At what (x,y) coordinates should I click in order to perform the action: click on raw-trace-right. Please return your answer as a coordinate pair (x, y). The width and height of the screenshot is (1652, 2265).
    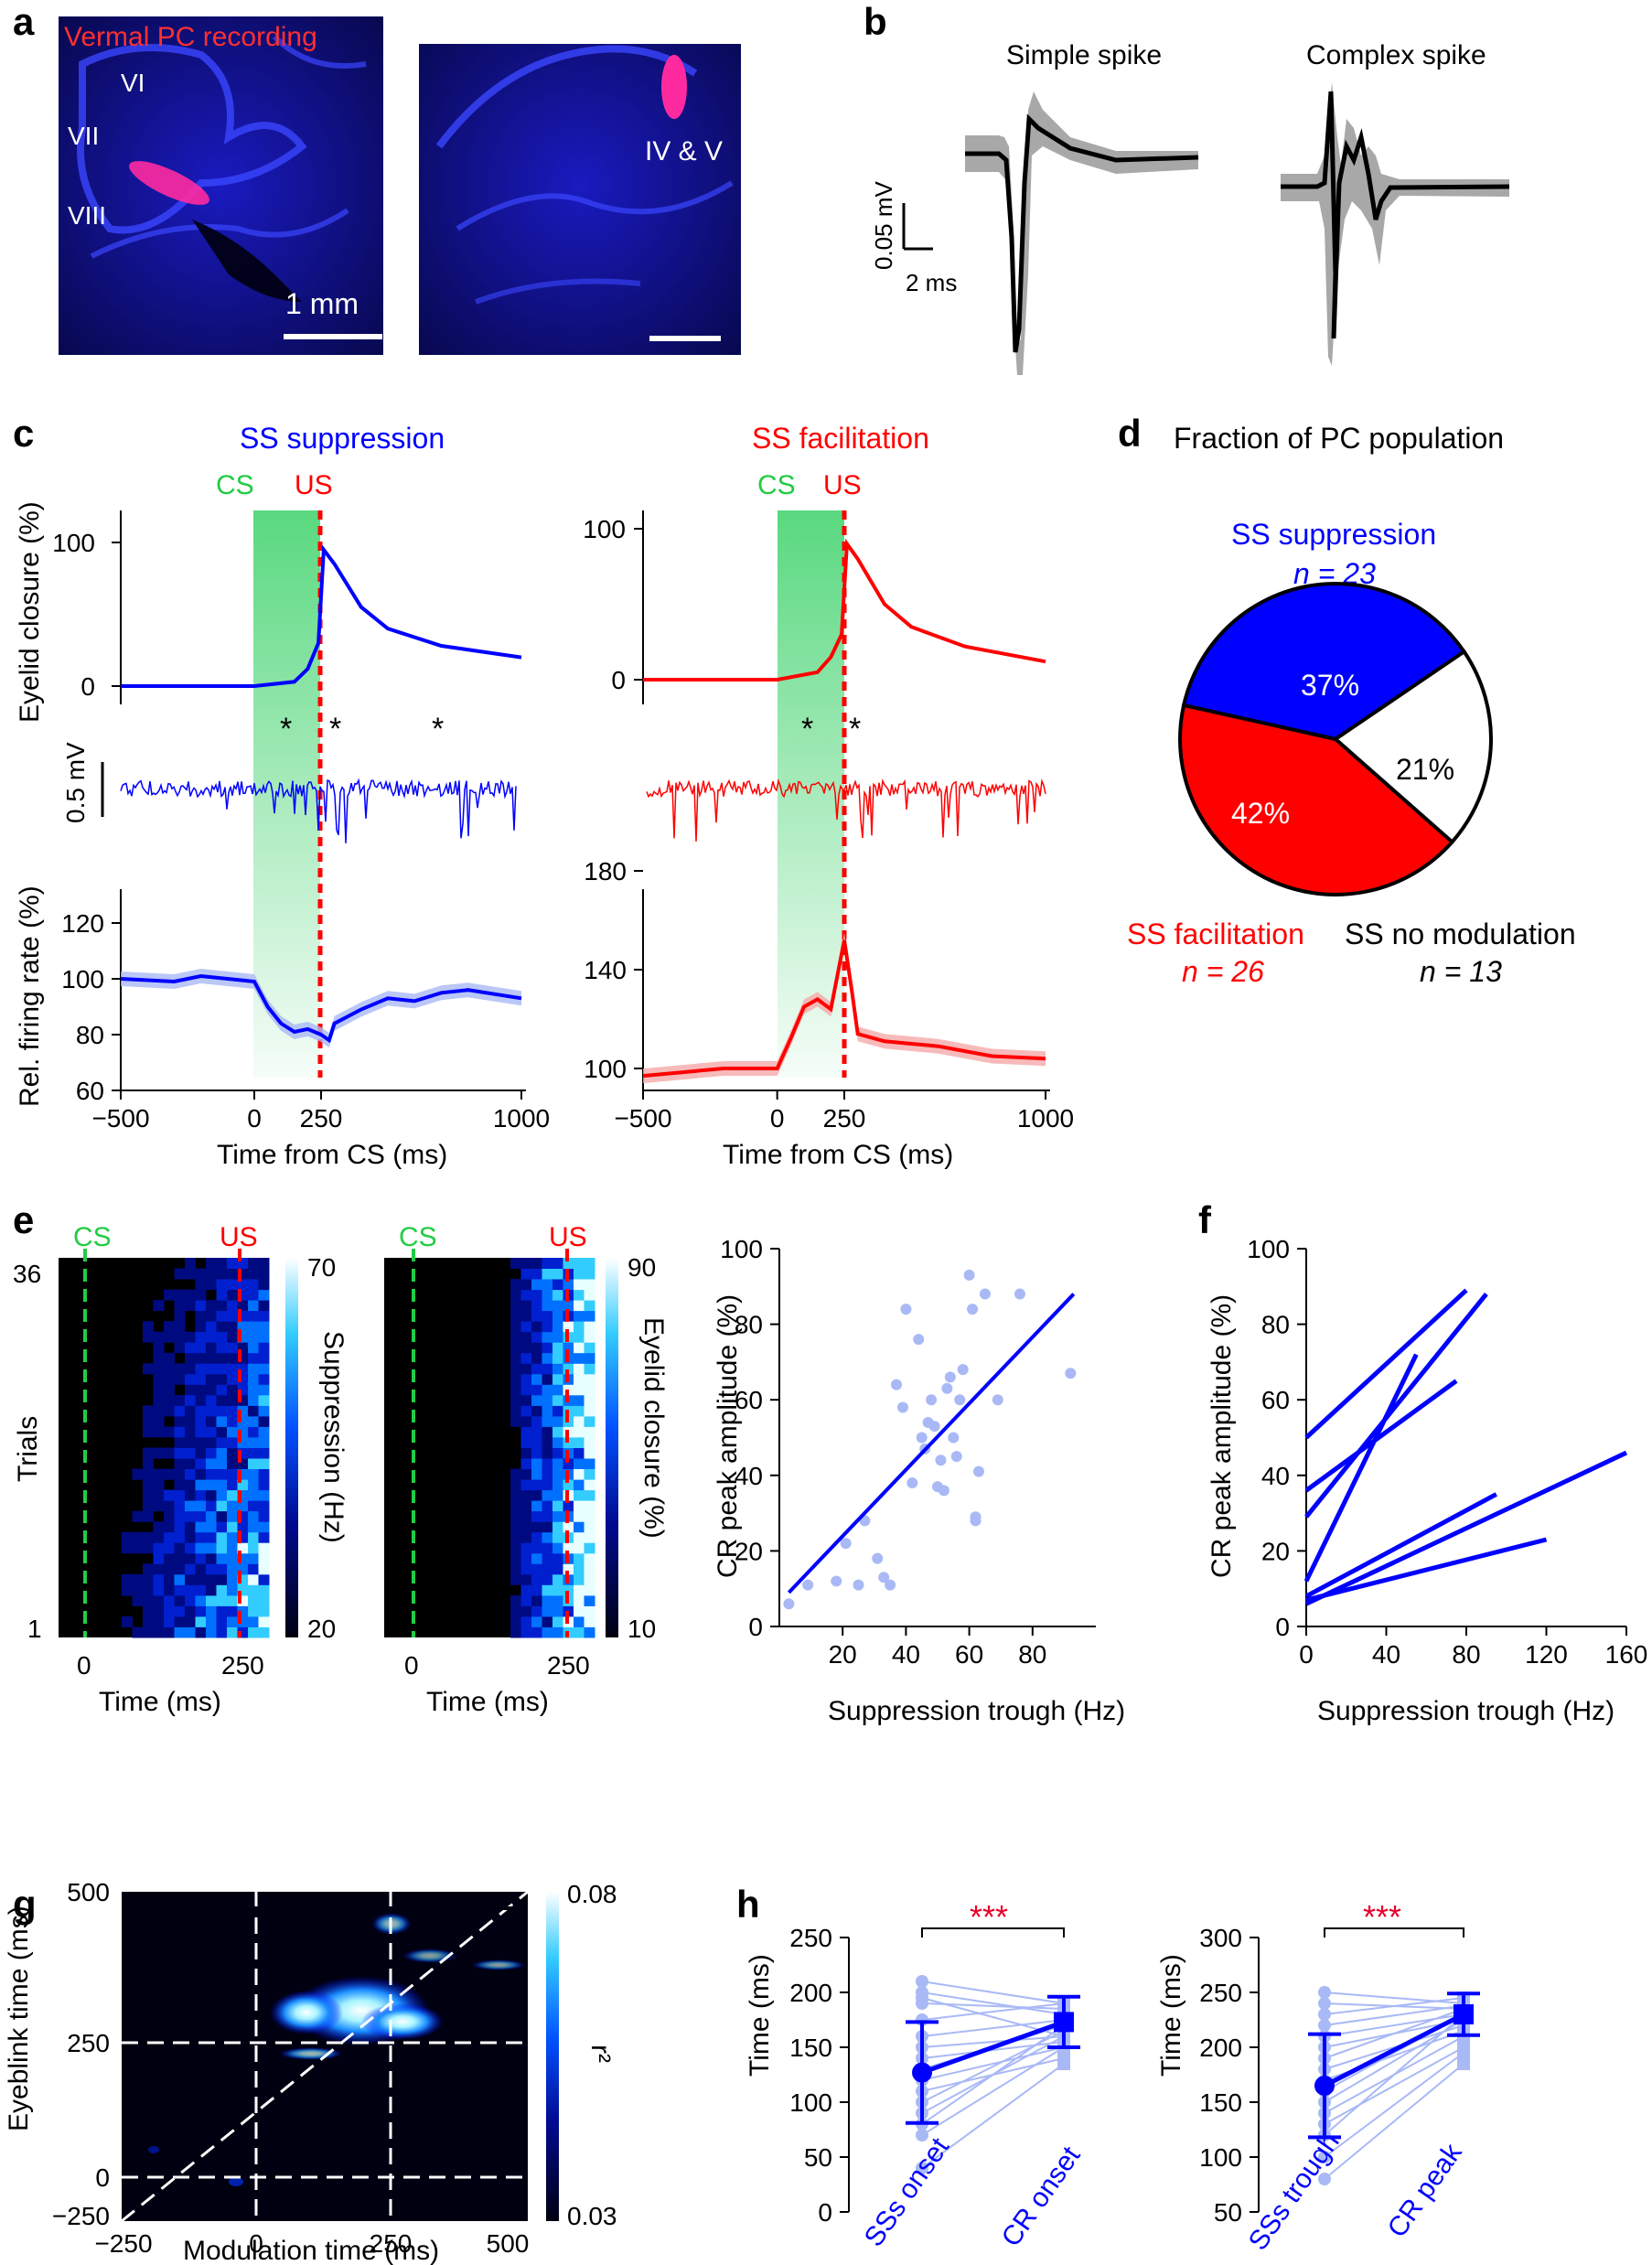
    Looking at the image, I should click on (846, 810).